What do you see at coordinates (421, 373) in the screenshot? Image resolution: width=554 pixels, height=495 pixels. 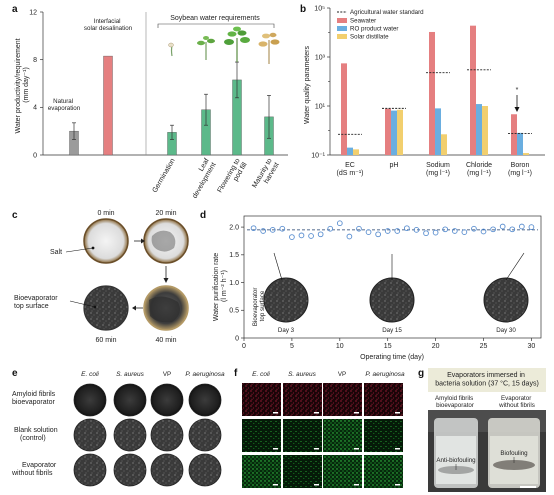 I see `panel-label-g: g` at bounding box center [421, 373].